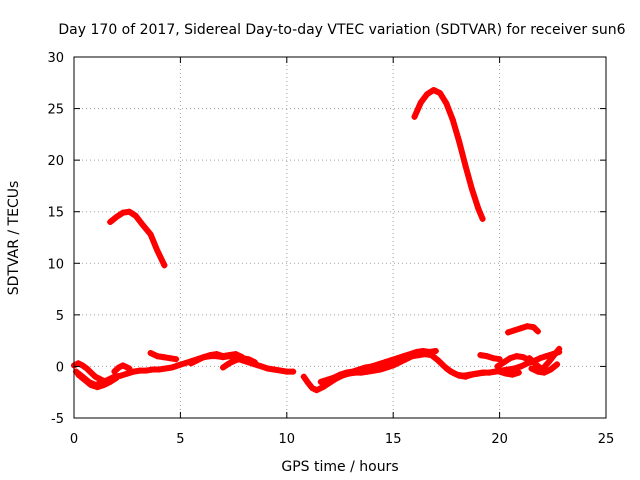  I want to click on y-tick-label: 0, so click(60, 367).